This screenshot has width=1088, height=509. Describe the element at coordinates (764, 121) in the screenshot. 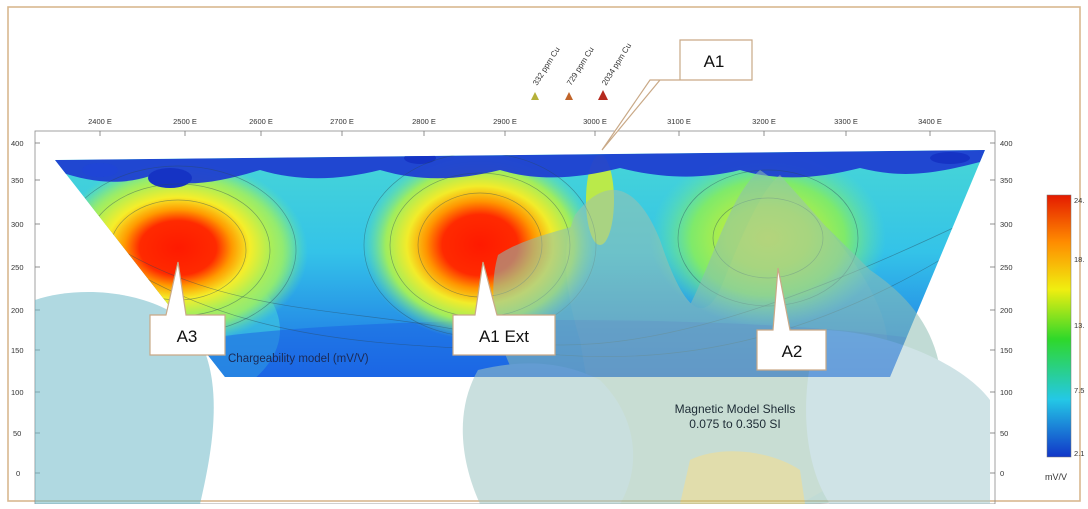

I see `x-tick-label: 3200 E` at that location.